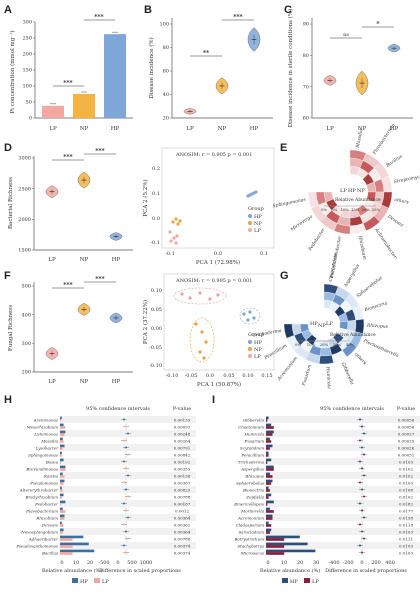  I want to click on c-ytick: 80, so click(306, 56).